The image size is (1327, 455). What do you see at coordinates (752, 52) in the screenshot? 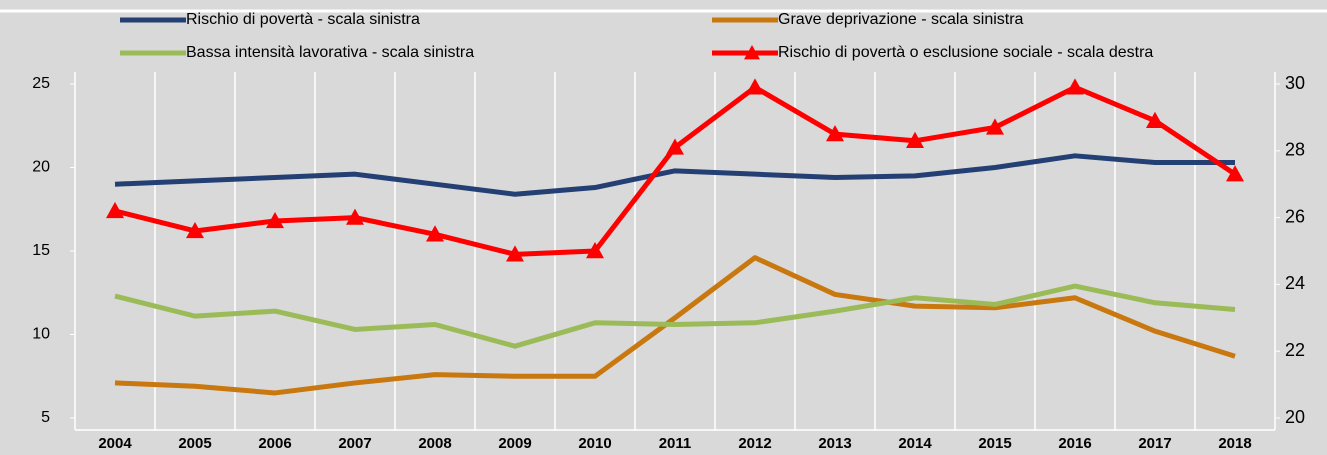
I see `legend-marker` at bounding box center [752, 52].